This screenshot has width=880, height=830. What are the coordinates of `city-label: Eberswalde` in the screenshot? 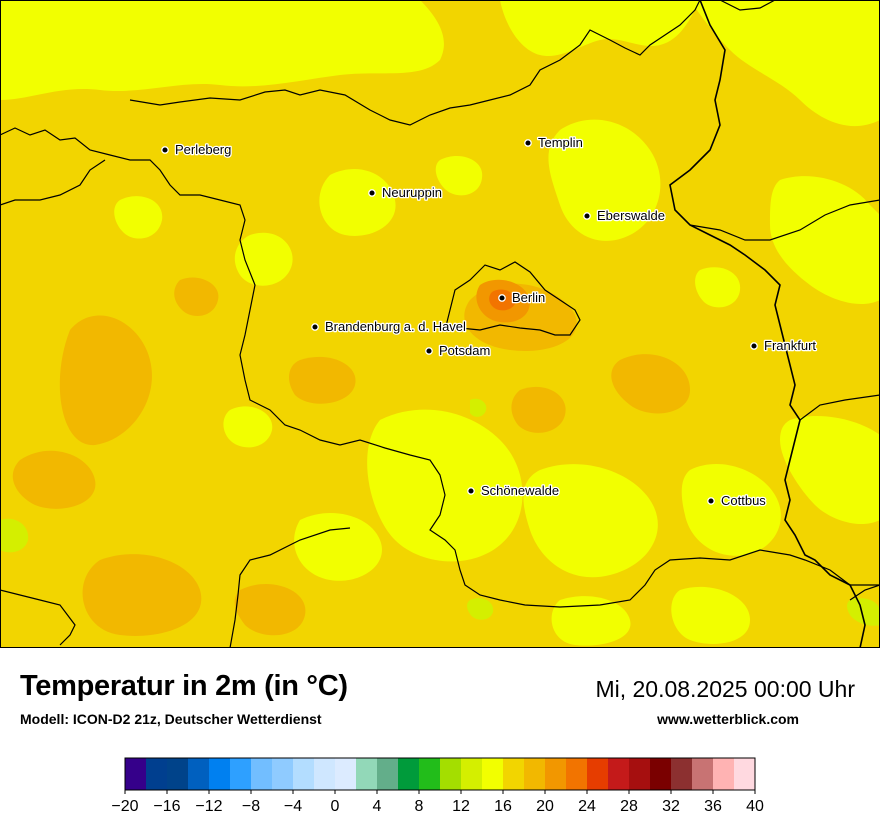 It's located at (631, 215).